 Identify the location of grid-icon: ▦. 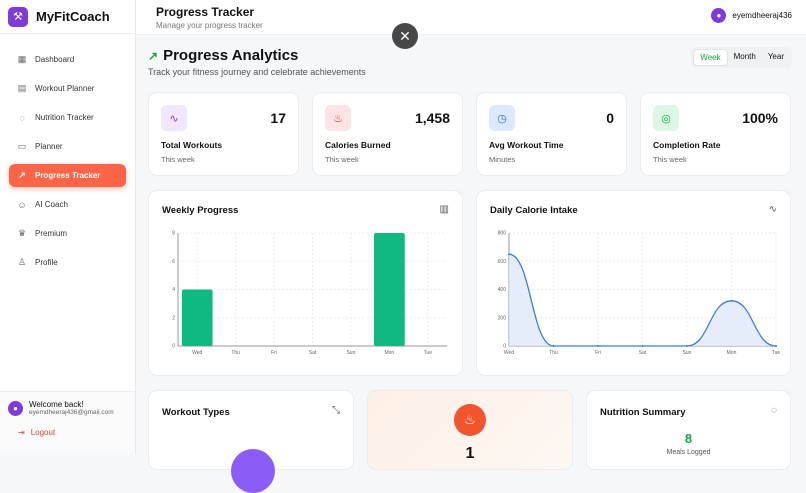
(22, 59).